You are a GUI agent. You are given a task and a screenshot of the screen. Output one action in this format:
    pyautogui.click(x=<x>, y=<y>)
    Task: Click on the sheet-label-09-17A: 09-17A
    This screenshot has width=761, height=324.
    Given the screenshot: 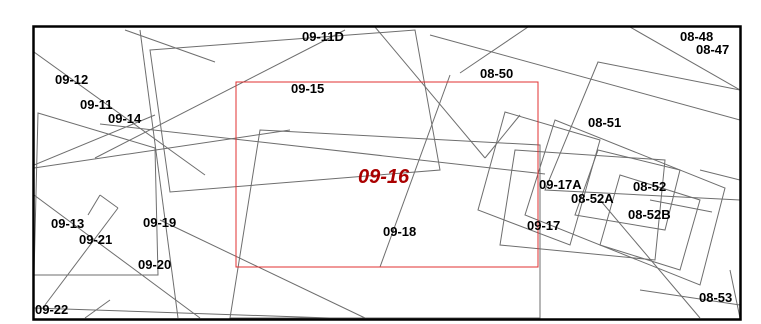 What is the action you would take?
    pyautogui.click(x=560, y=184)
    